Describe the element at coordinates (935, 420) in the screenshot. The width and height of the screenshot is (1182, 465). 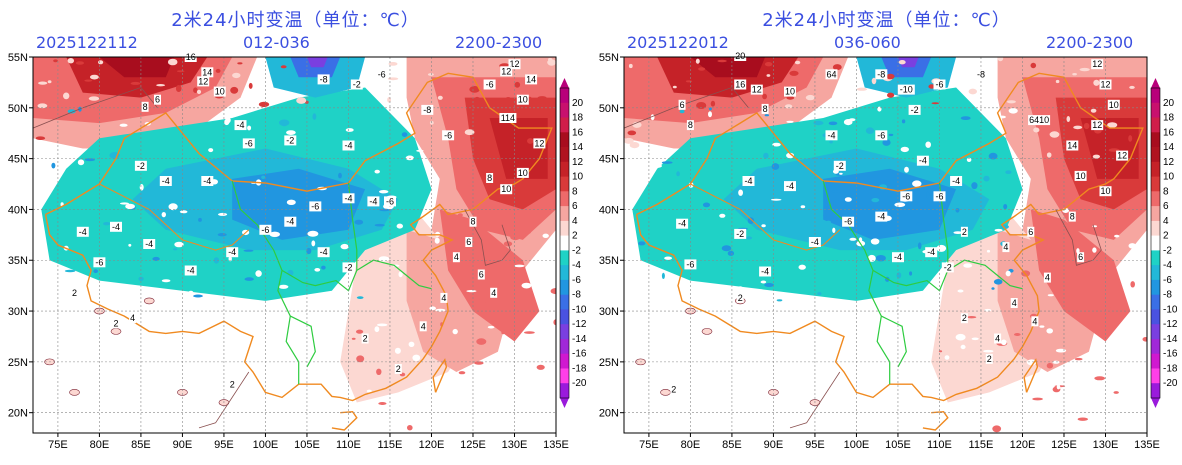
I see `hainan-border` at that location.